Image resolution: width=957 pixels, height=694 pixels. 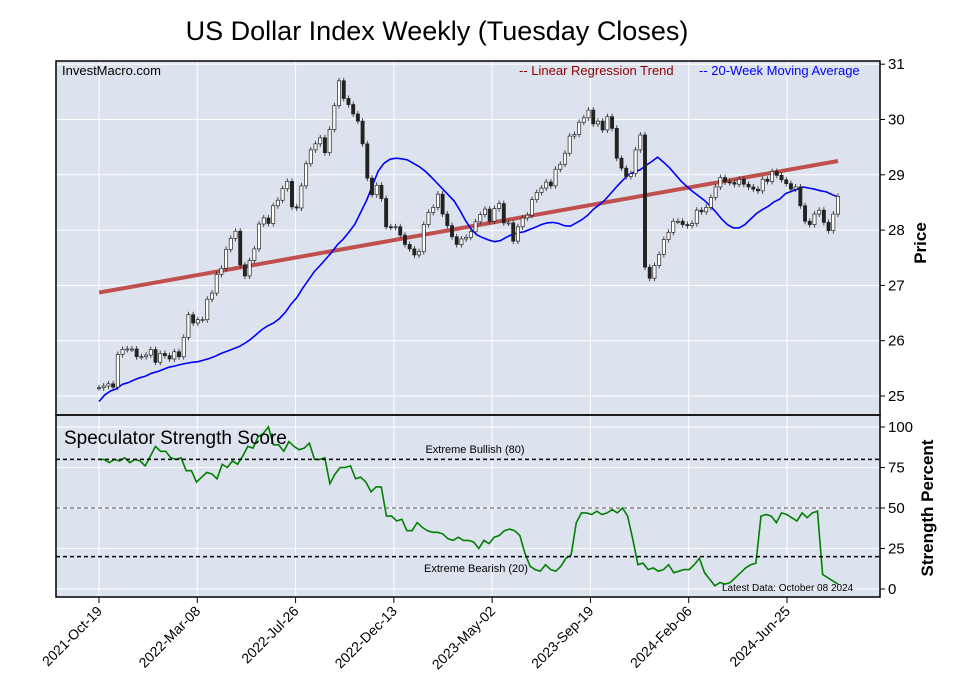 What do you see at coordinates (365, 637) in the screenshot?
I see `date-tick-label: 2022-Dec-13` at bounding box center [365, 637].